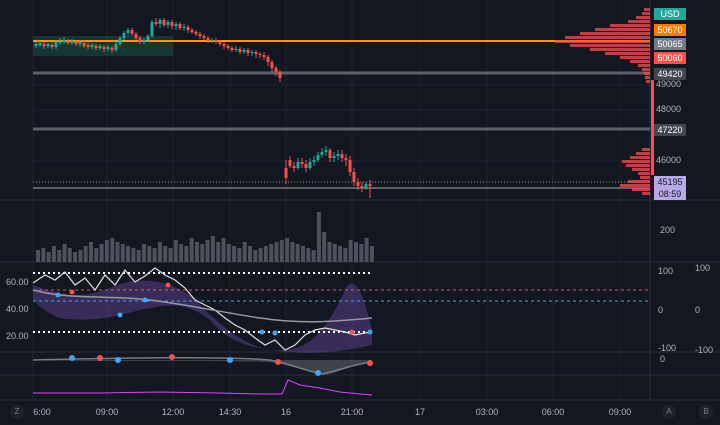  I want to click on rsi-line, so click(202, 309).